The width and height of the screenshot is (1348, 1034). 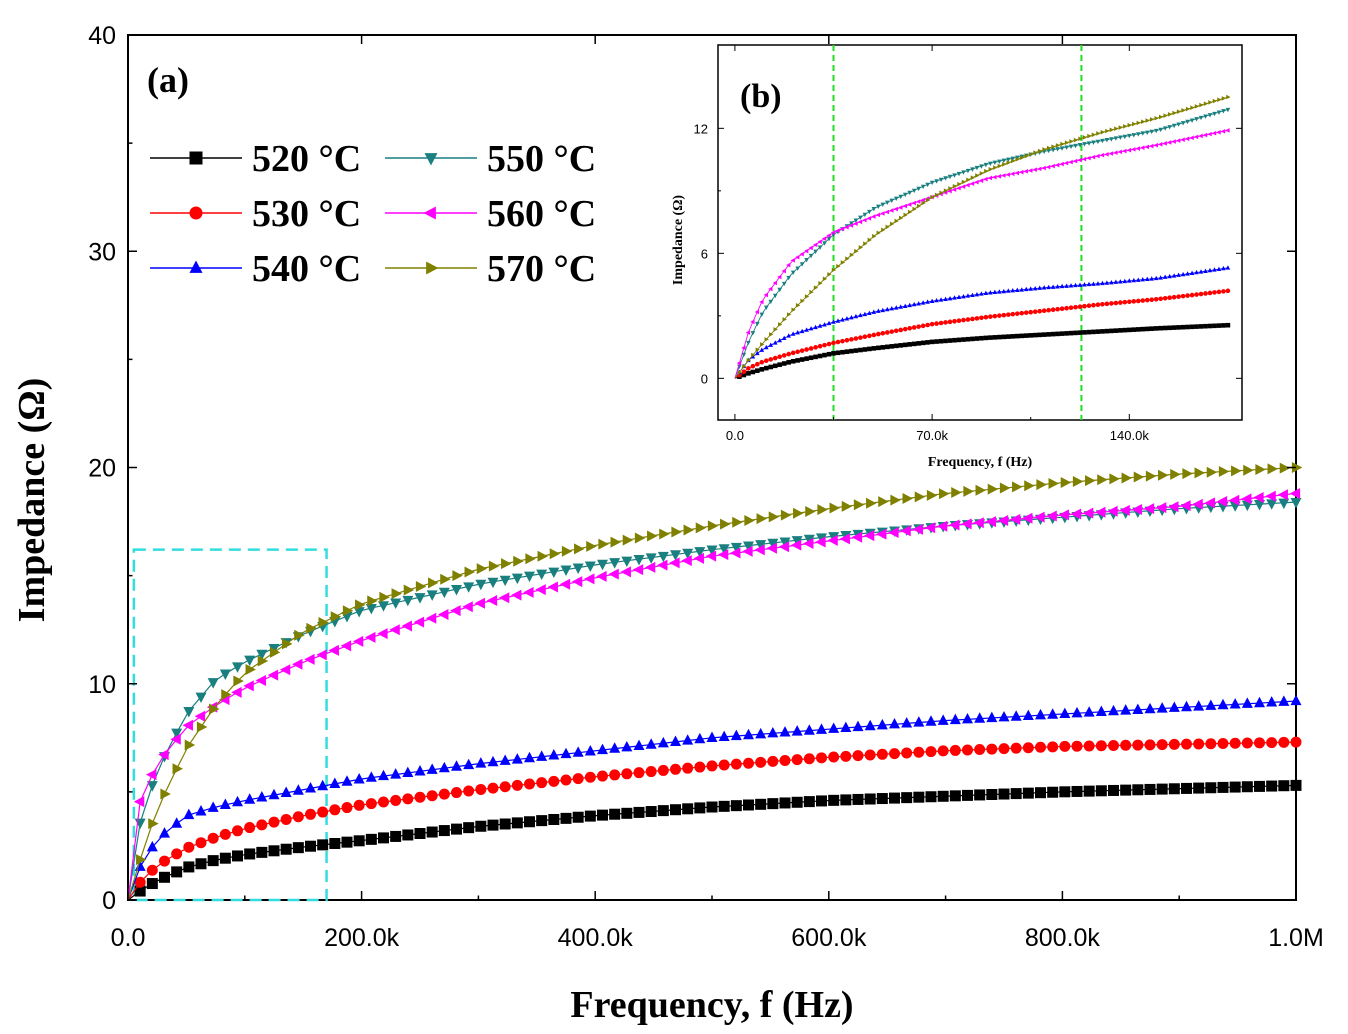 I want to click on inset-series, so click(x=982, y=236).